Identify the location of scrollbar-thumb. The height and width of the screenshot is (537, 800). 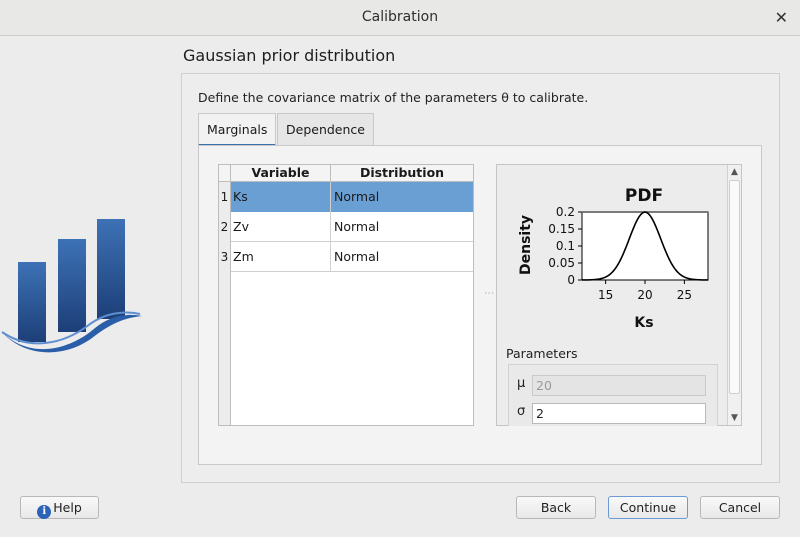
(734, 287).